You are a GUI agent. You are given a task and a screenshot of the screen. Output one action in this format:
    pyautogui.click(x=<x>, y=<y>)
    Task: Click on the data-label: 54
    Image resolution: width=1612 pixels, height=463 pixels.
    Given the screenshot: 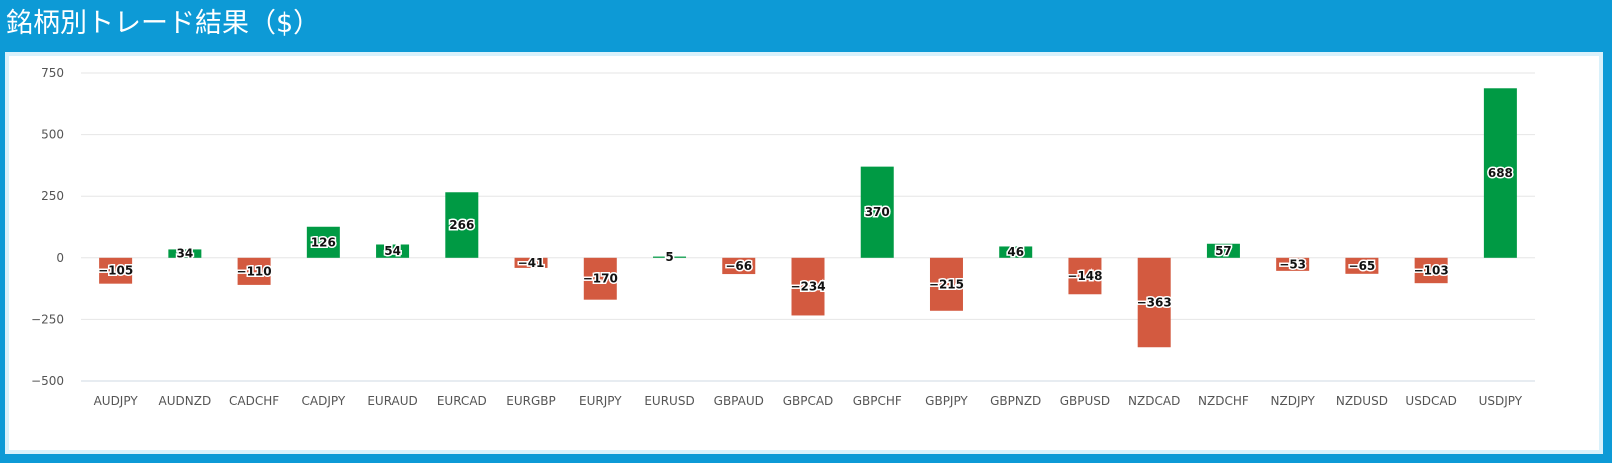 What is the action you would take?
    pyautogui.click(x=392, y=251)
    